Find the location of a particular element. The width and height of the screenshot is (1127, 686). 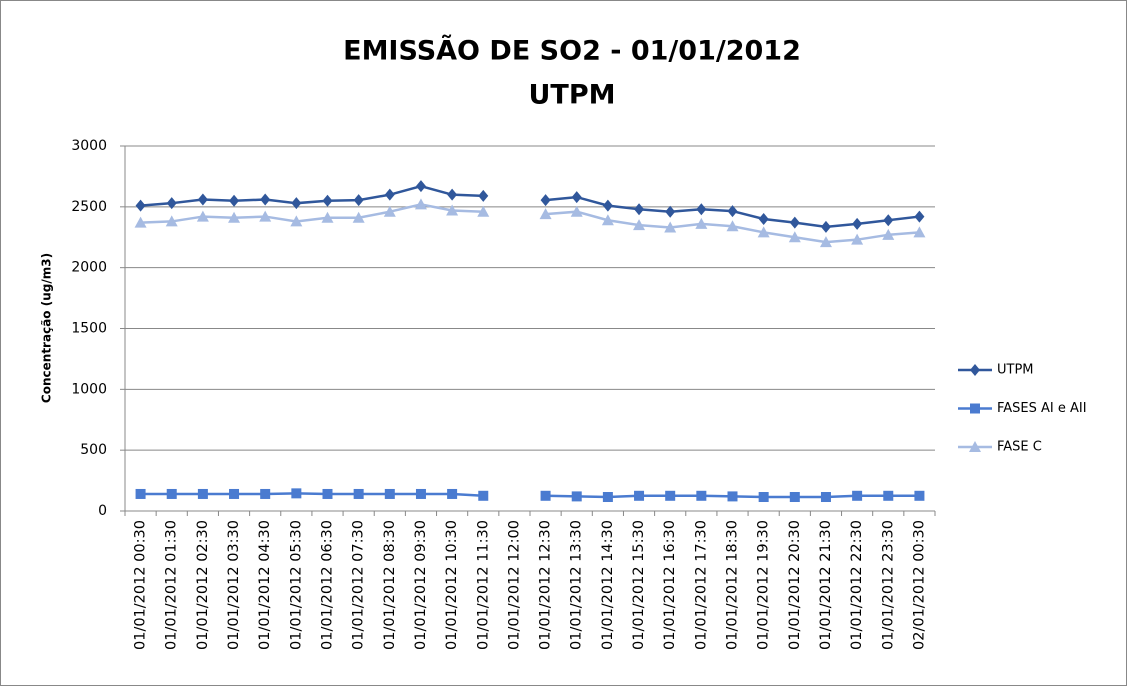

x-tick-label: 01/01/2012 02:30 is located at coordinates (203, 585).